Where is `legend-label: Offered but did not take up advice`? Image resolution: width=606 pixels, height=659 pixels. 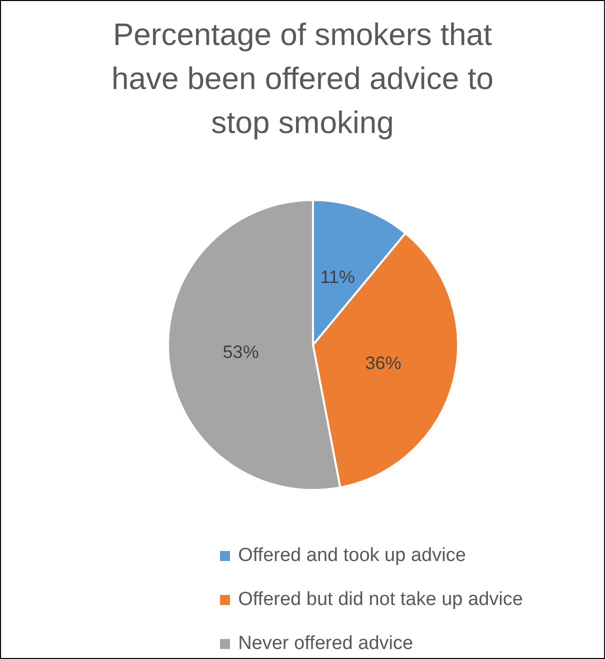 legend-label: Offered but did not take up advice is located at coordinates (380, 600).